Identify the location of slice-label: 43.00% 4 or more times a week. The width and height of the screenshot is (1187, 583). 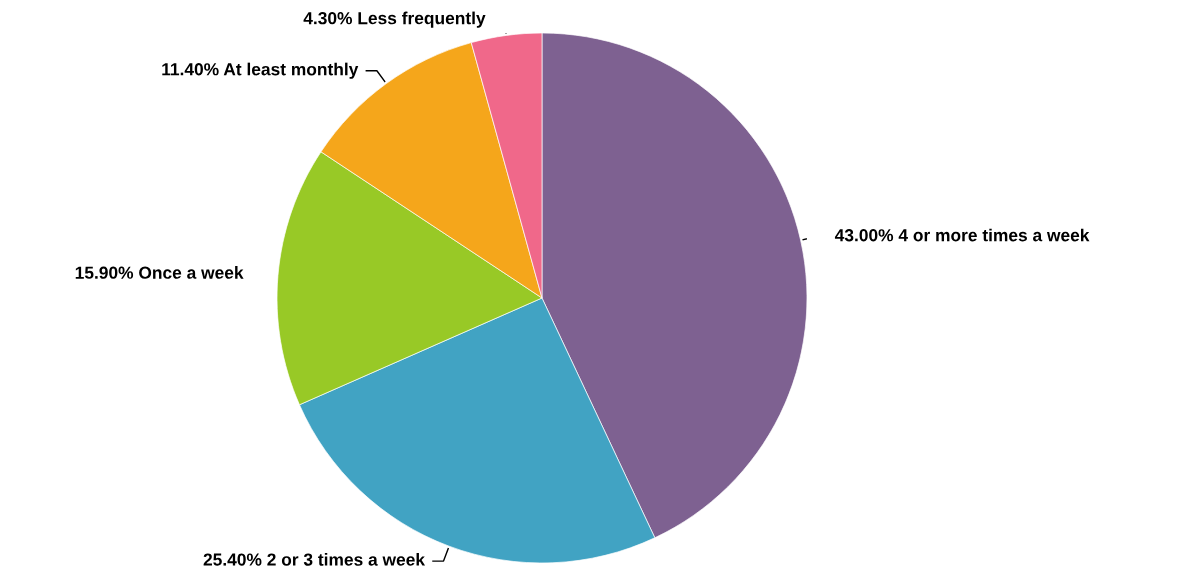
(962, 235).